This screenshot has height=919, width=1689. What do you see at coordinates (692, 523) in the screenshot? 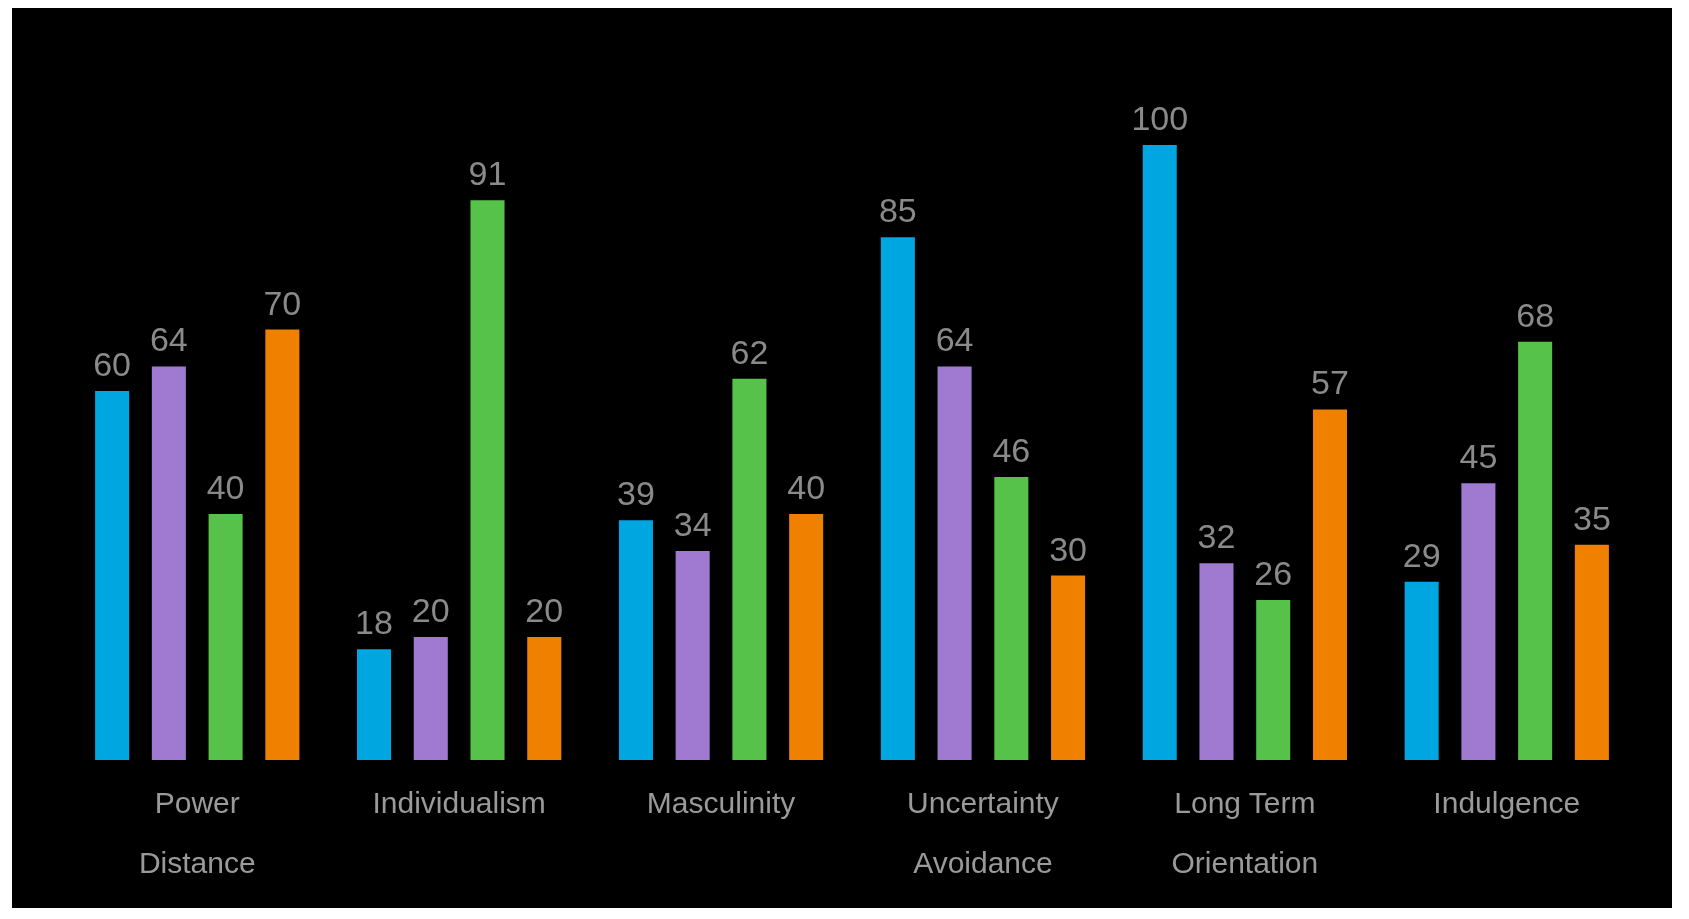
I see `data-label: 34` at bounding box center [692, 523].